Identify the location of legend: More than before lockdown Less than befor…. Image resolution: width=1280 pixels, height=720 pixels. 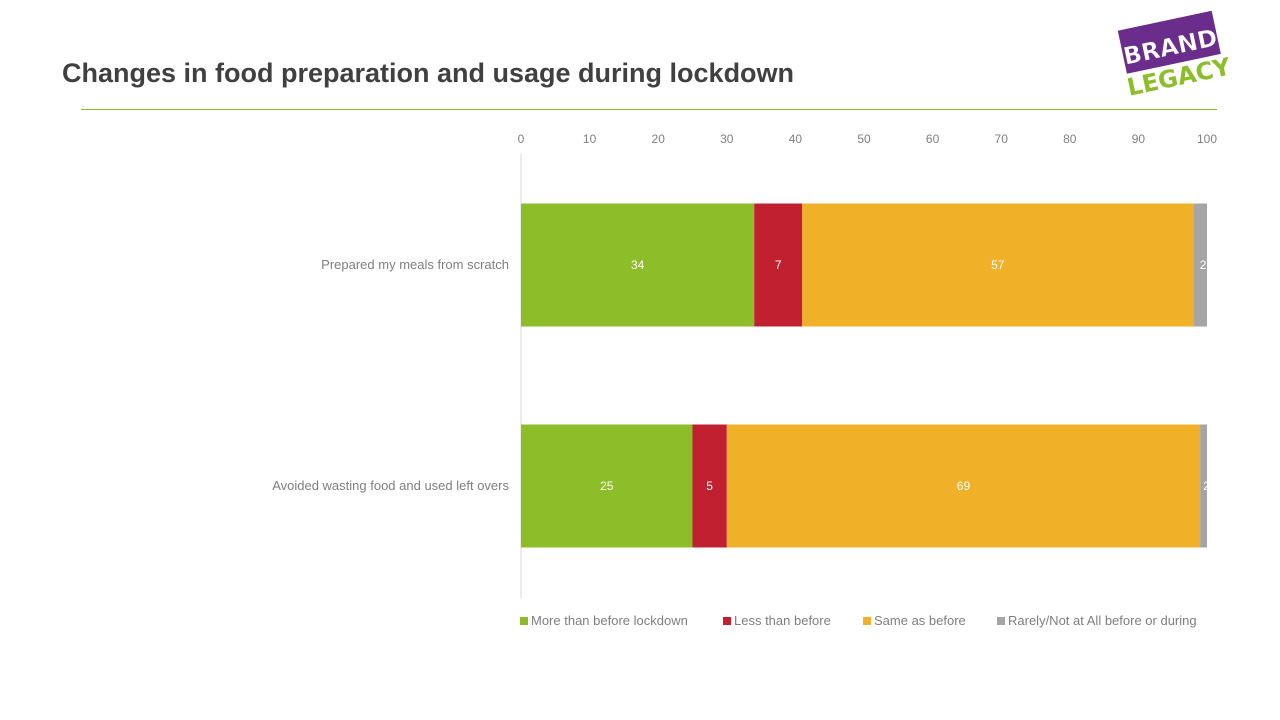
(858, 620).